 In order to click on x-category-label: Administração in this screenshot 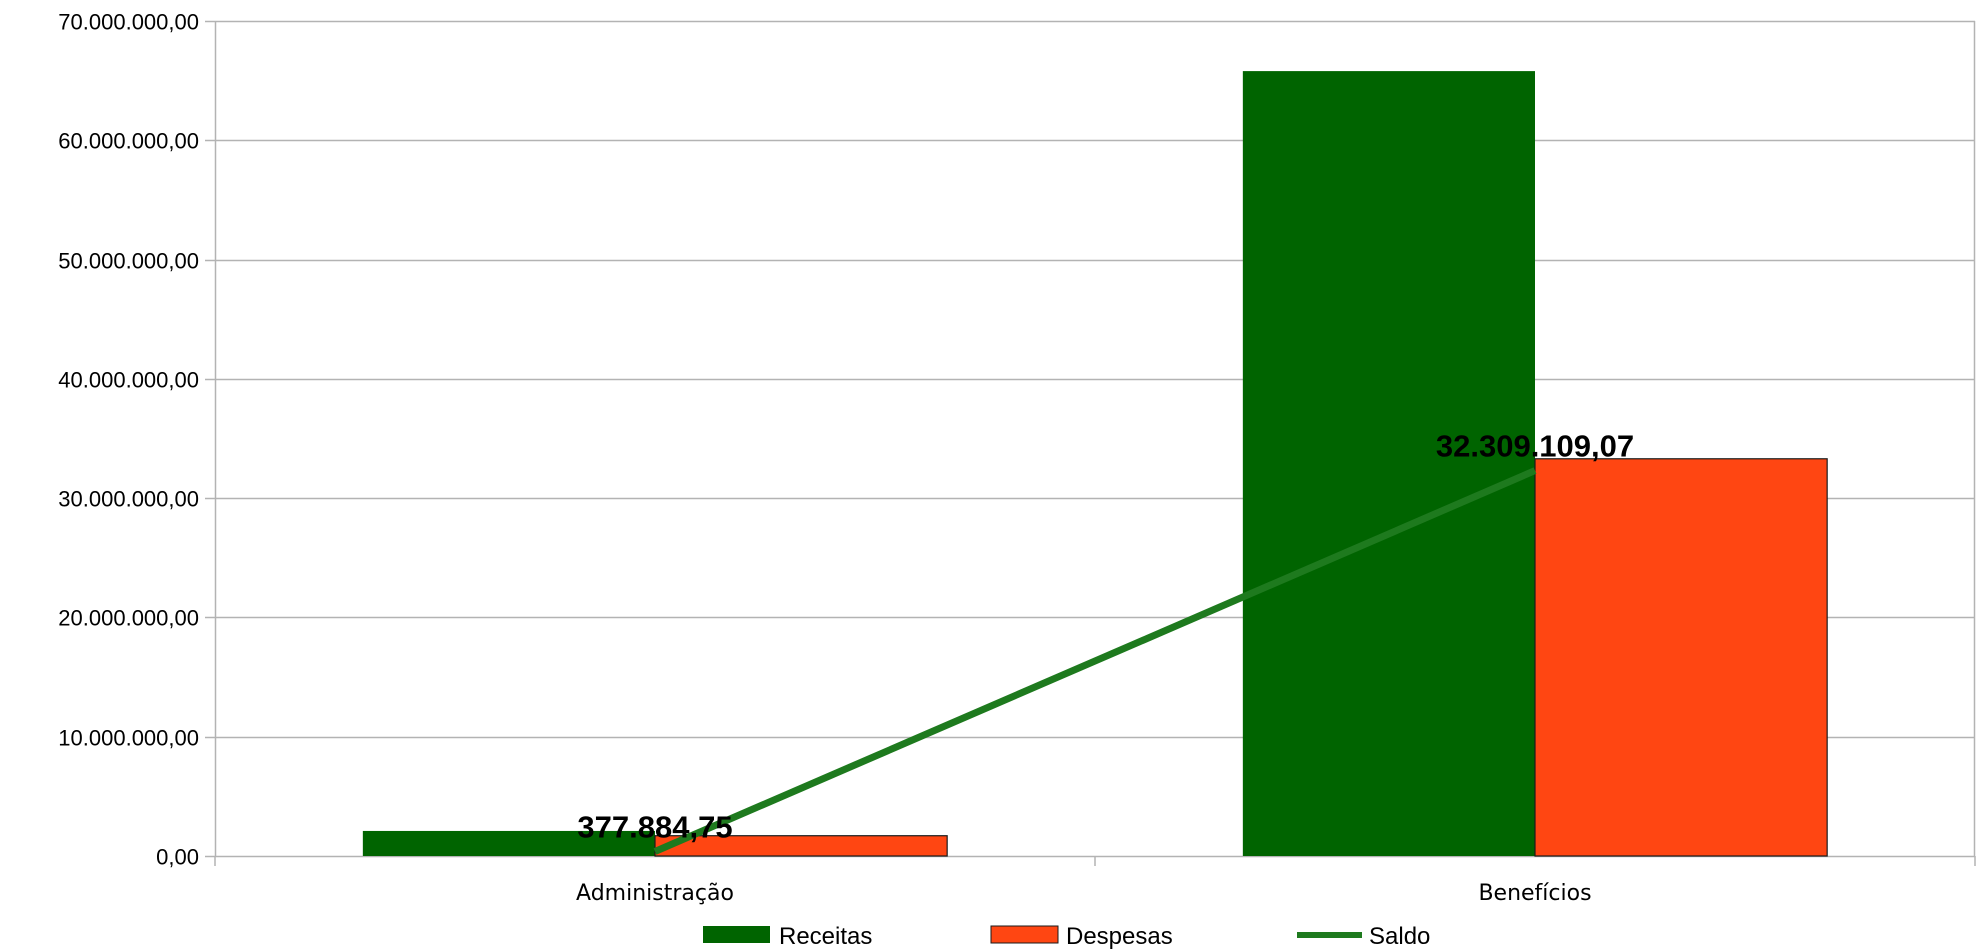, I will do `click(655, 893)`.